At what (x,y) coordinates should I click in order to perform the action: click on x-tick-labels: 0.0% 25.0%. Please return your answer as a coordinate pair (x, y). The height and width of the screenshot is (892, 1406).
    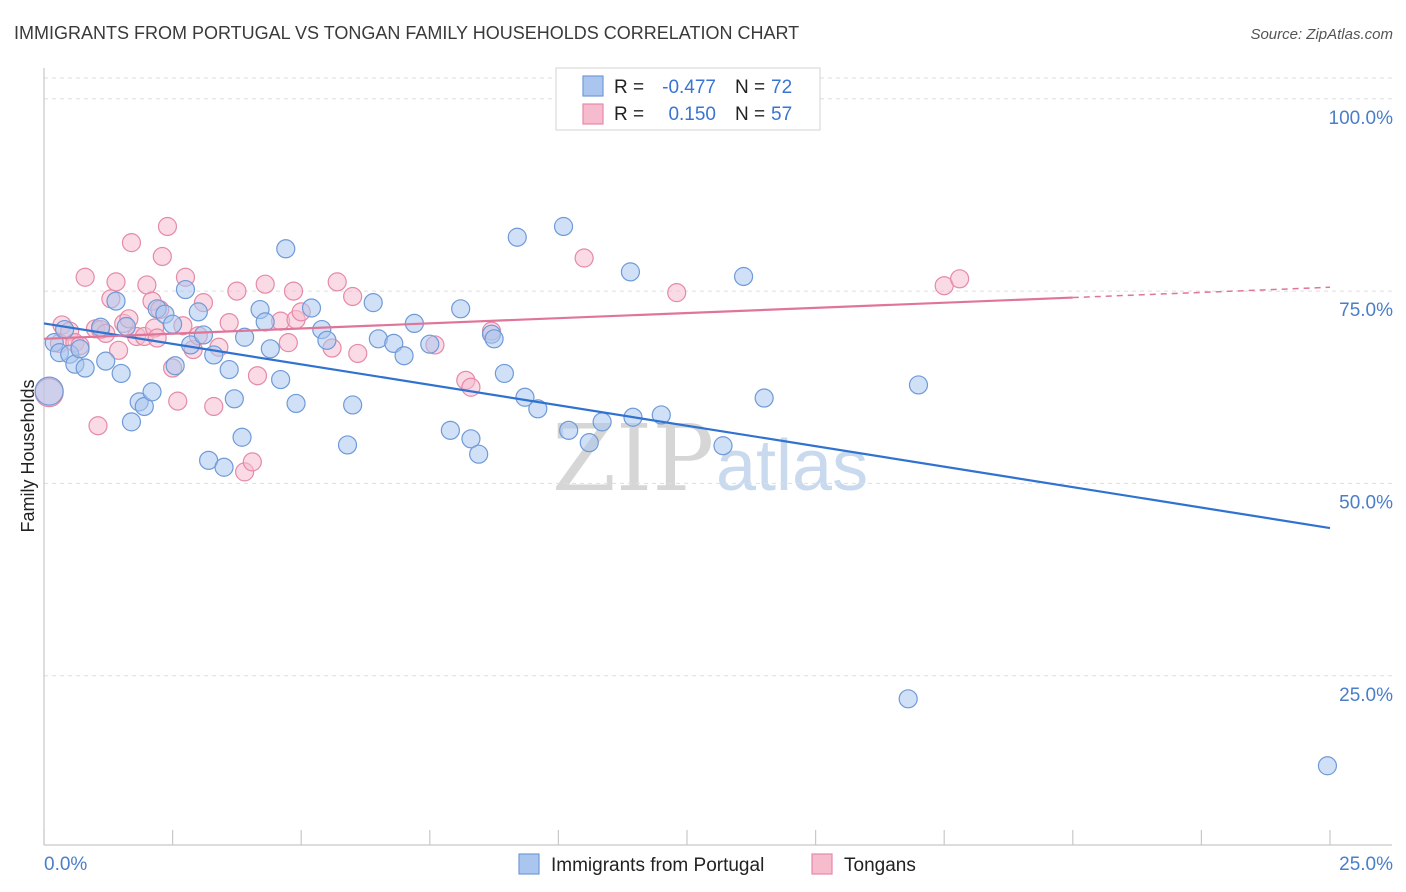
    Looking at the image, I should click on (718, 864).